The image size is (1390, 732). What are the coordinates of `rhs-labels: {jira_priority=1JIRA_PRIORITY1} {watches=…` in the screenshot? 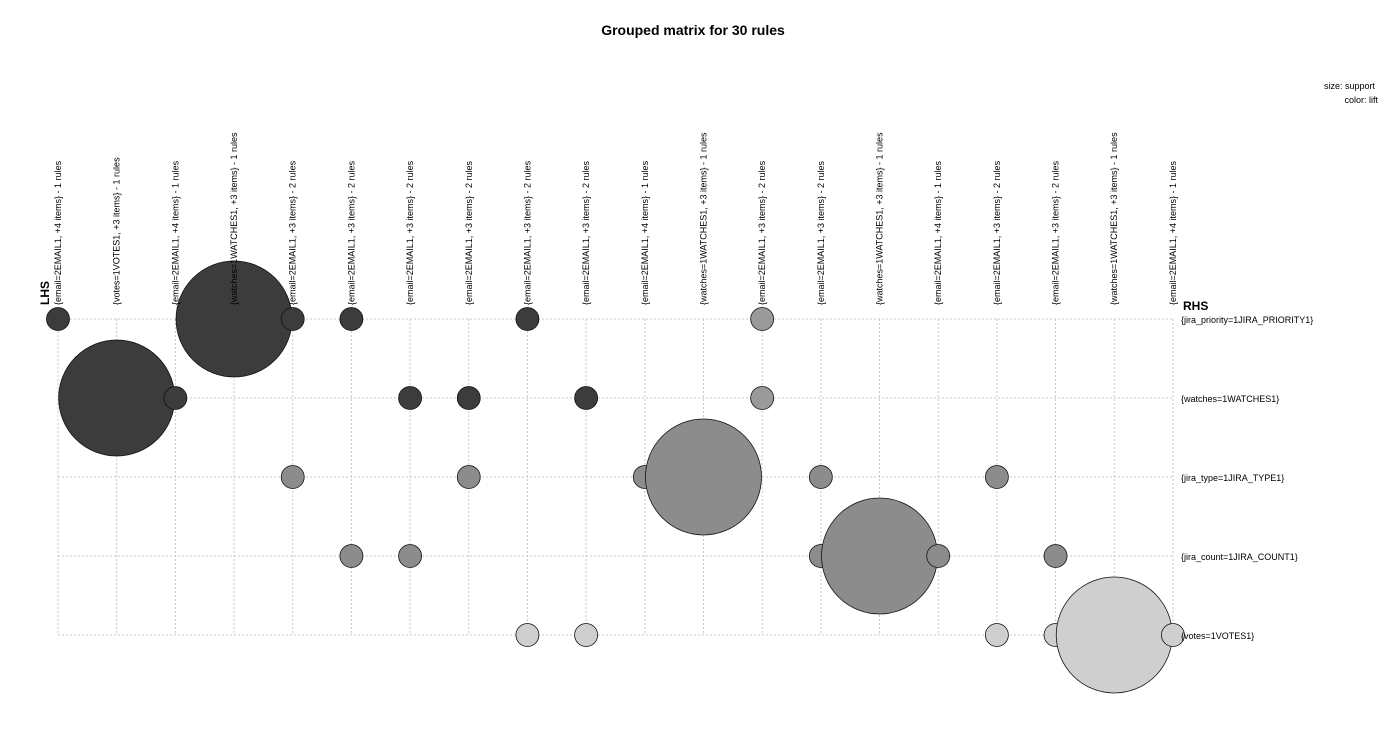 It's located at (1247, 478).